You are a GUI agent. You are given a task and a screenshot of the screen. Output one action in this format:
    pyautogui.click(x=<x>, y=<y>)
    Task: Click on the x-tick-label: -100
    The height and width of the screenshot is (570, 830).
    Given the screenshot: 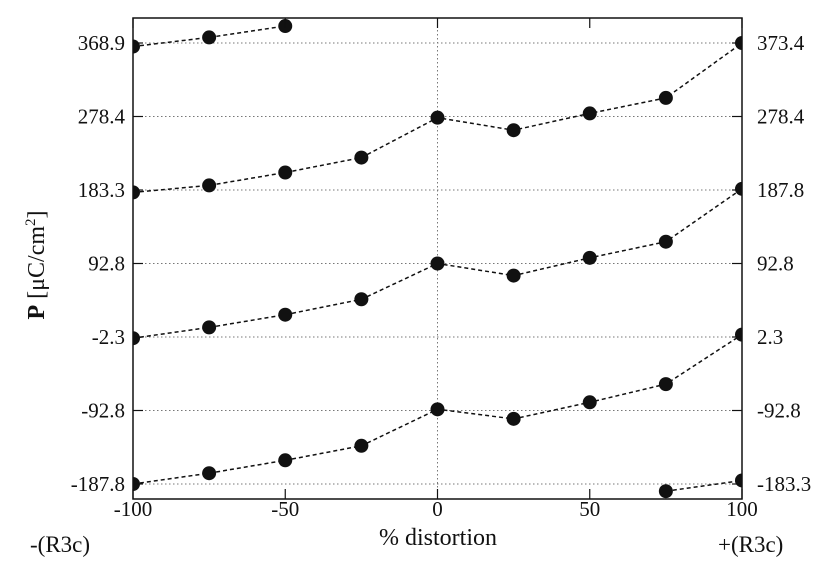 What is the action you would take?
    pyautogui.click(x=133, y=509)
    